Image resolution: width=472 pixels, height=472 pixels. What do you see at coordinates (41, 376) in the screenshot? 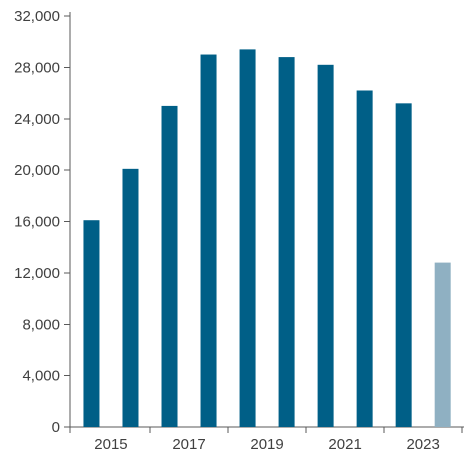
I see `y-tick-label: 4,000` at bounding box center [41, 376].